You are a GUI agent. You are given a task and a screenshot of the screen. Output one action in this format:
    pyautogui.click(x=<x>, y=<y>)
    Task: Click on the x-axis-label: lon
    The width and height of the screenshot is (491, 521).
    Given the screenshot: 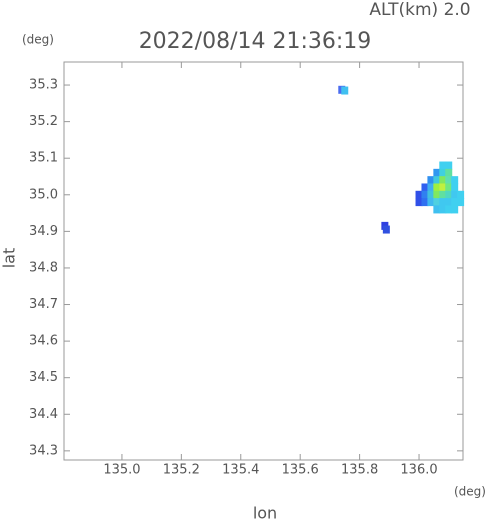 What is the action you would take?
    pyautogui.click(x=265, y=512)
    